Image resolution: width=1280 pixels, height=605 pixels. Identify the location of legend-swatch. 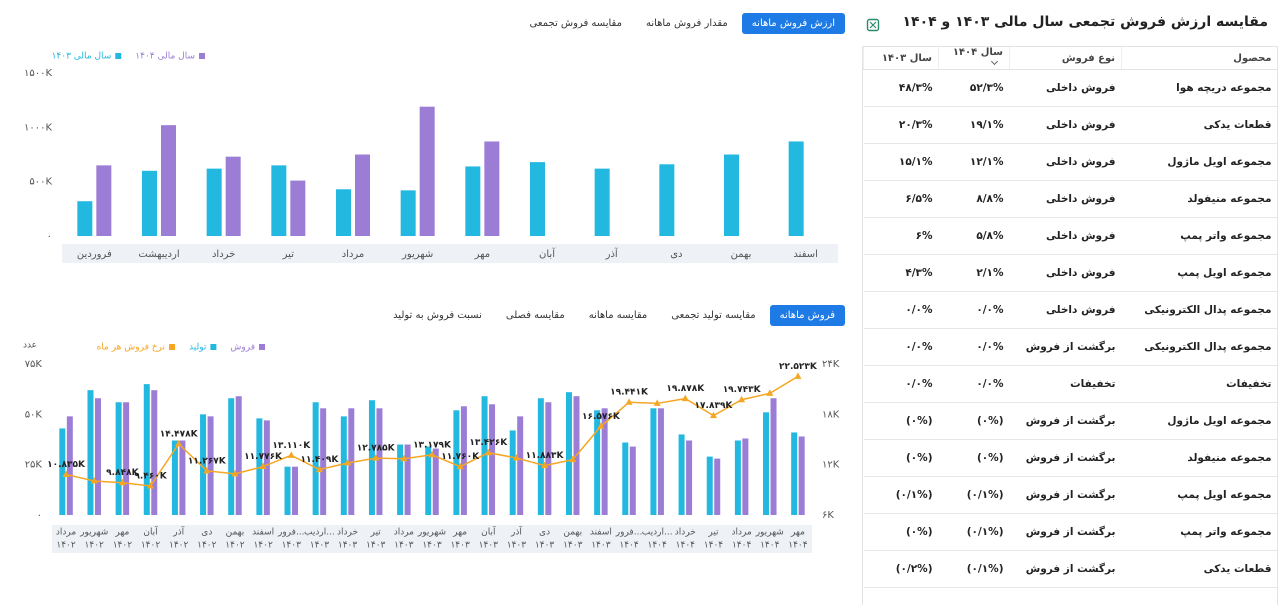
(213, 347).